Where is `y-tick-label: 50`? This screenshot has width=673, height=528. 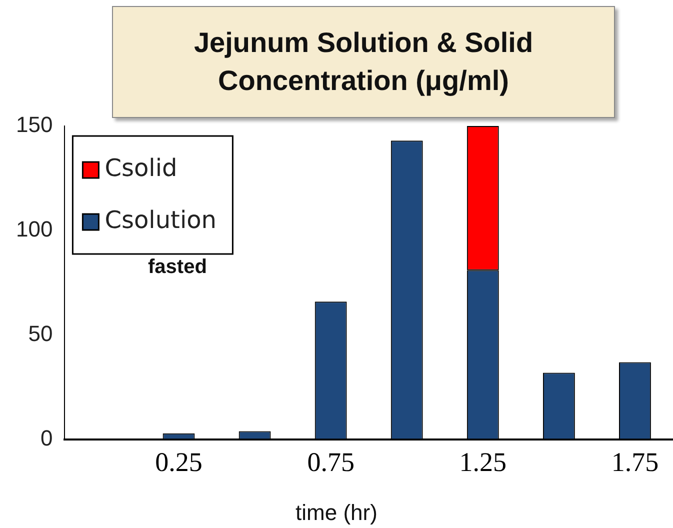 y-tick-label: 50 is located at coordinates (40, 333).